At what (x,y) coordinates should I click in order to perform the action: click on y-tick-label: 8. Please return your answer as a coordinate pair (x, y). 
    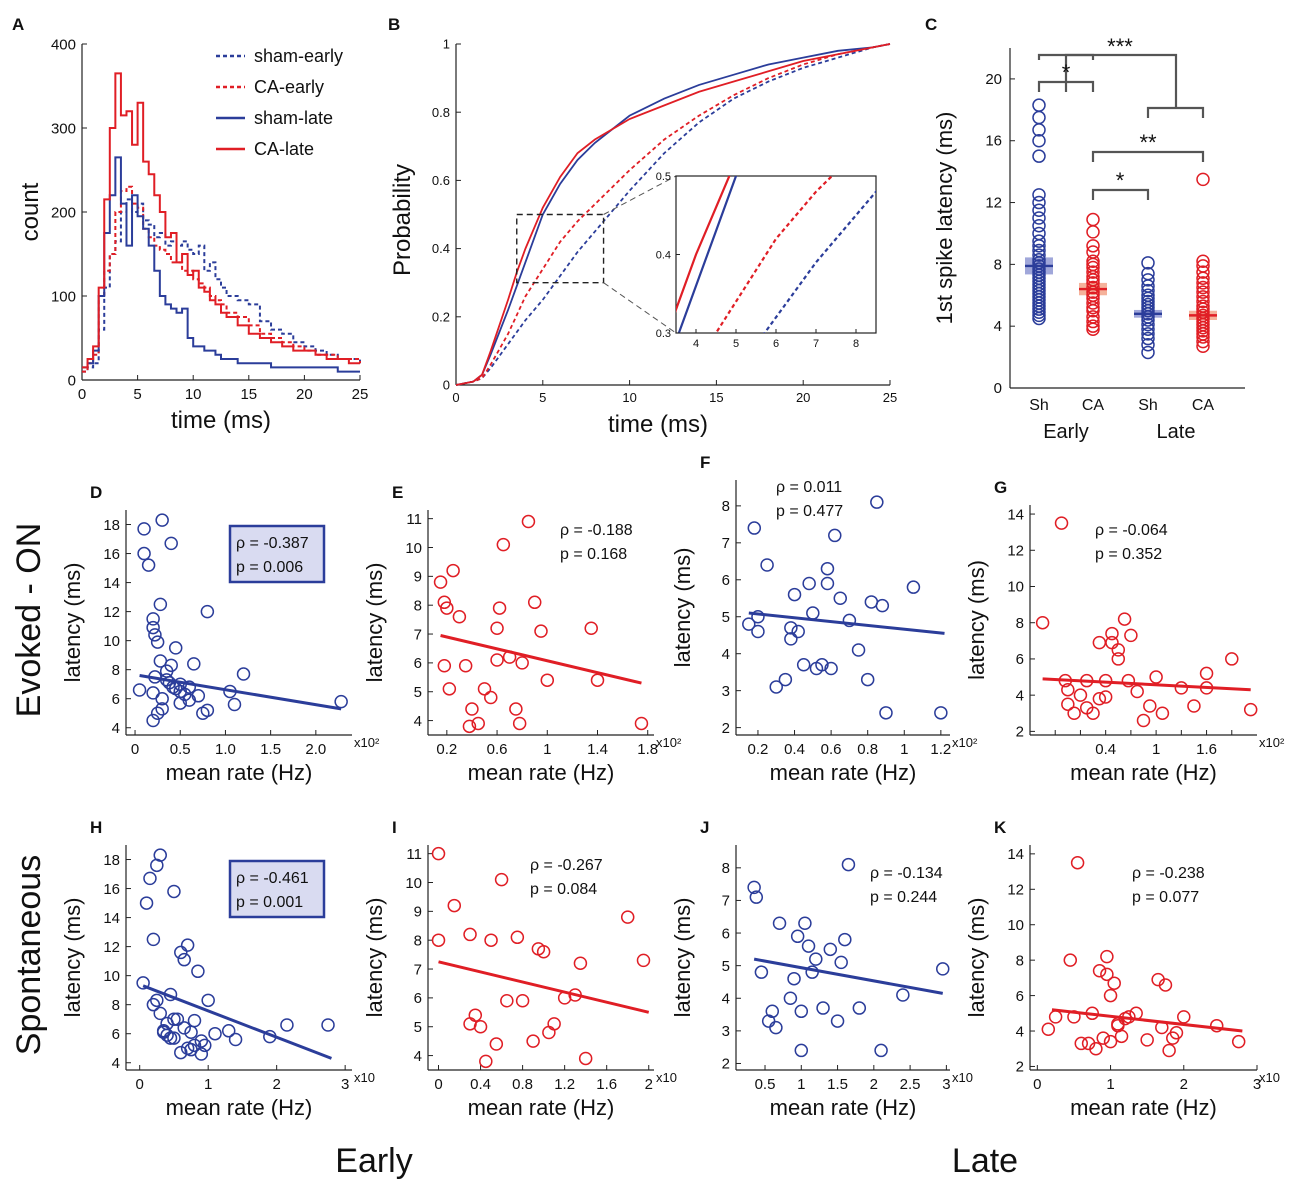
    Looking at the image, I should click on (418, 940).